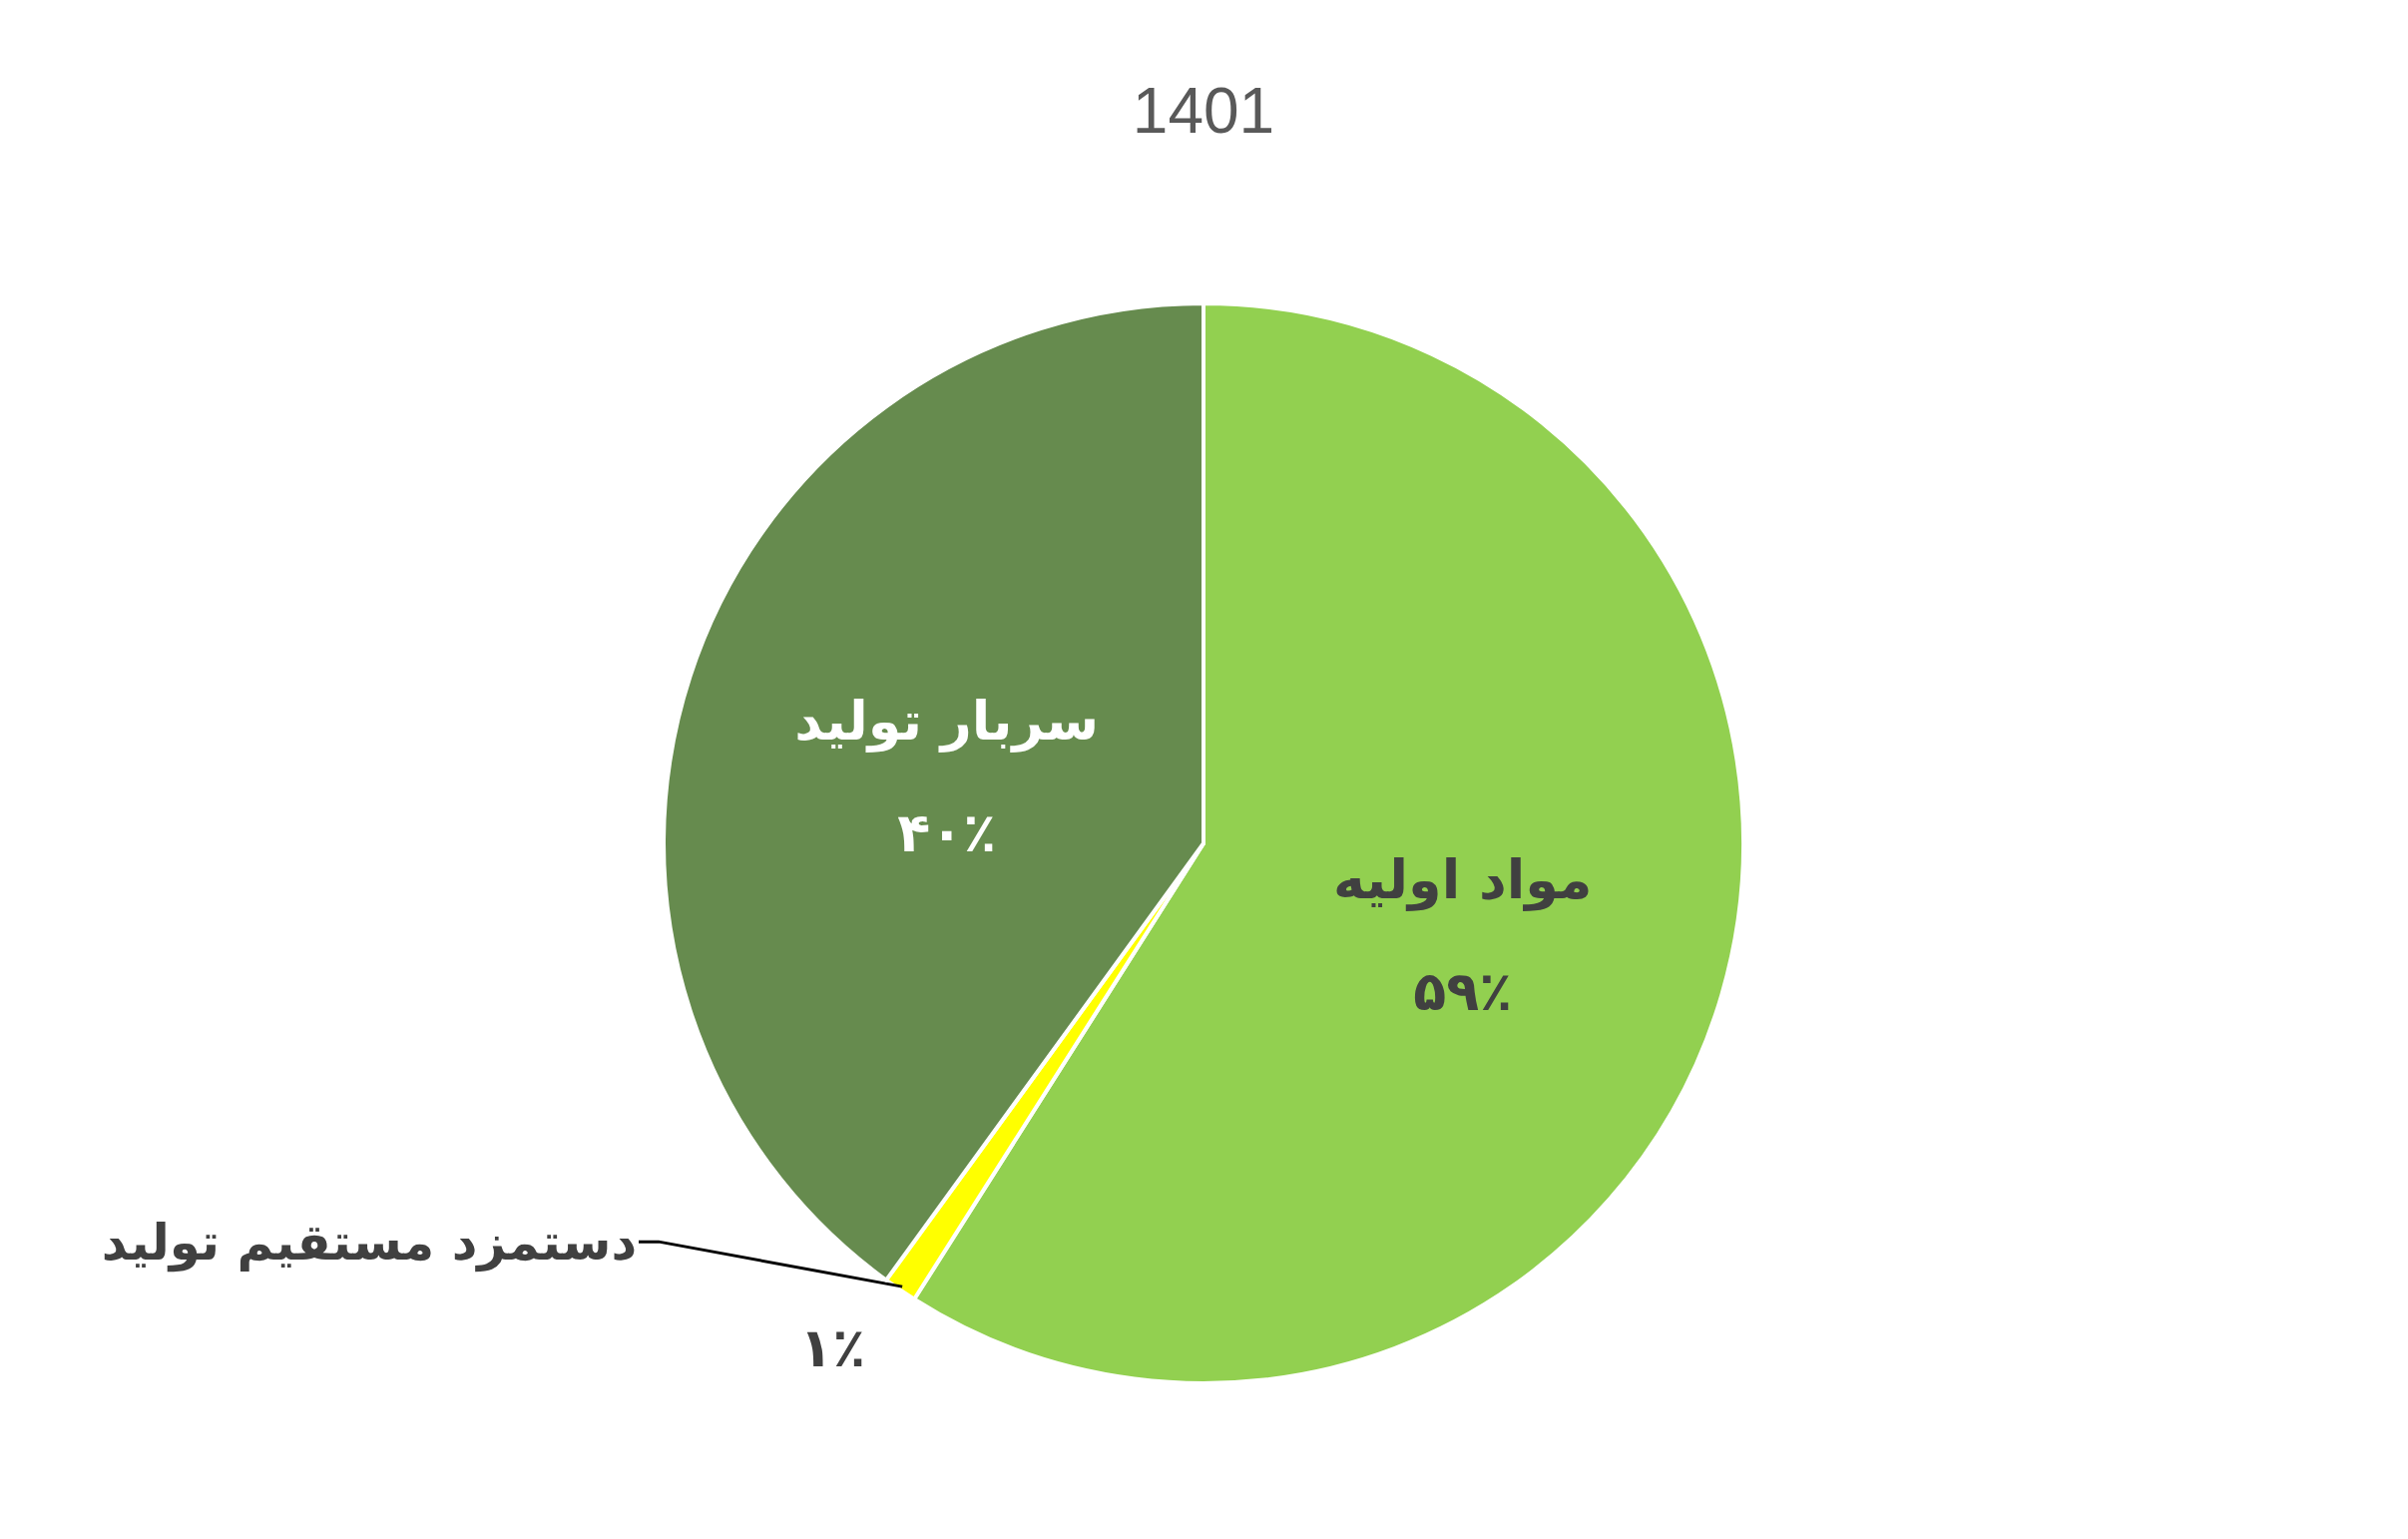  Describe the element at coordinates (832, 1348) in the screenshot. I see `data-label: ۱٪` at that location.